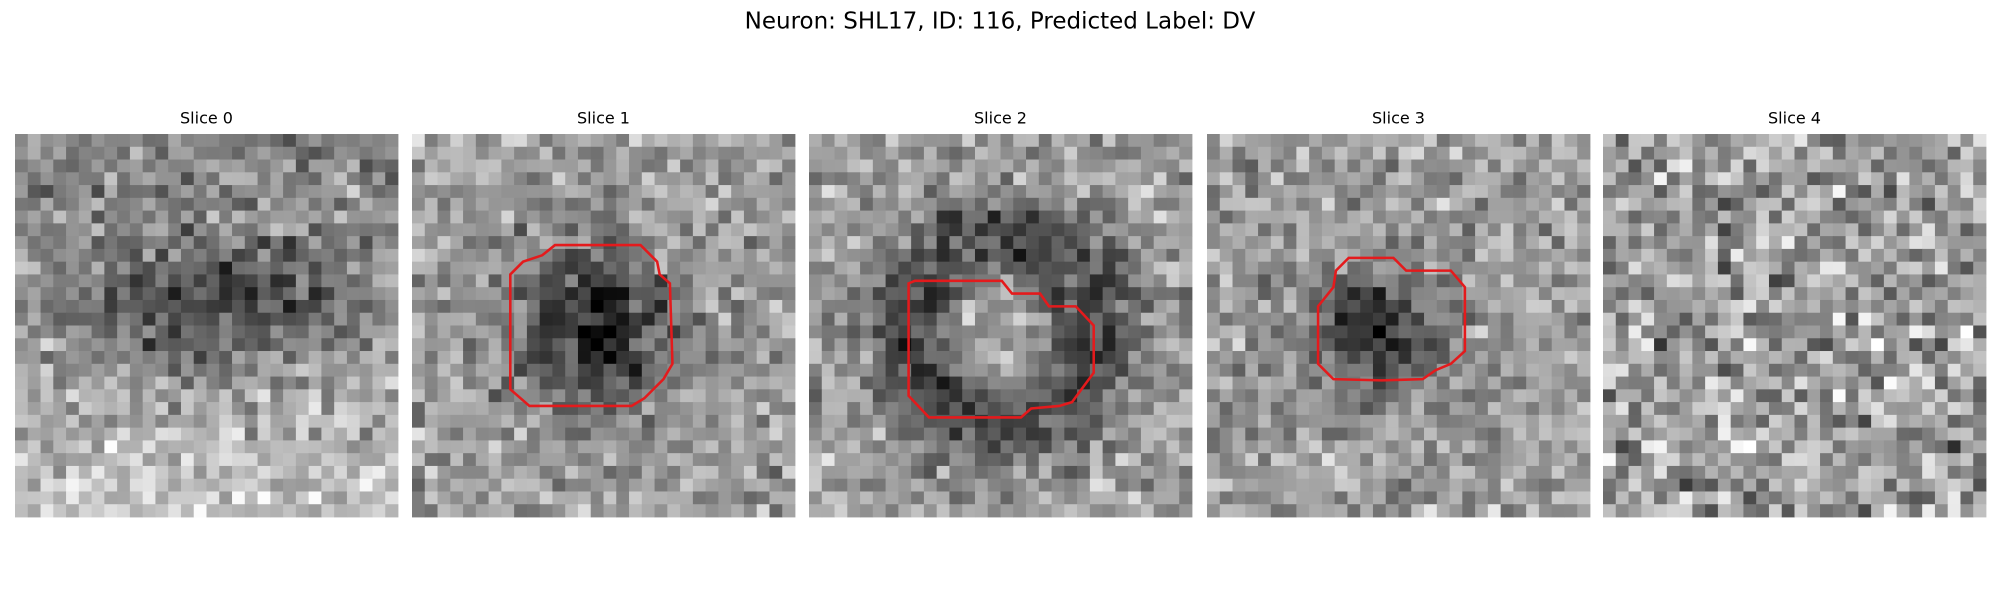  What do you see at coordinates (1794, 118) in the screenshot?
I see `panel-title: Slice 4` at bounding box center [1794, 118].